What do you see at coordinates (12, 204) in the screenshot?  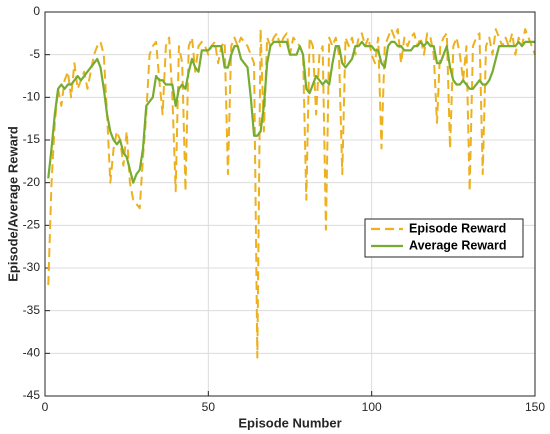 I see `y-axis-title: Episode/Average Reward` at bounding box center [12, 204].